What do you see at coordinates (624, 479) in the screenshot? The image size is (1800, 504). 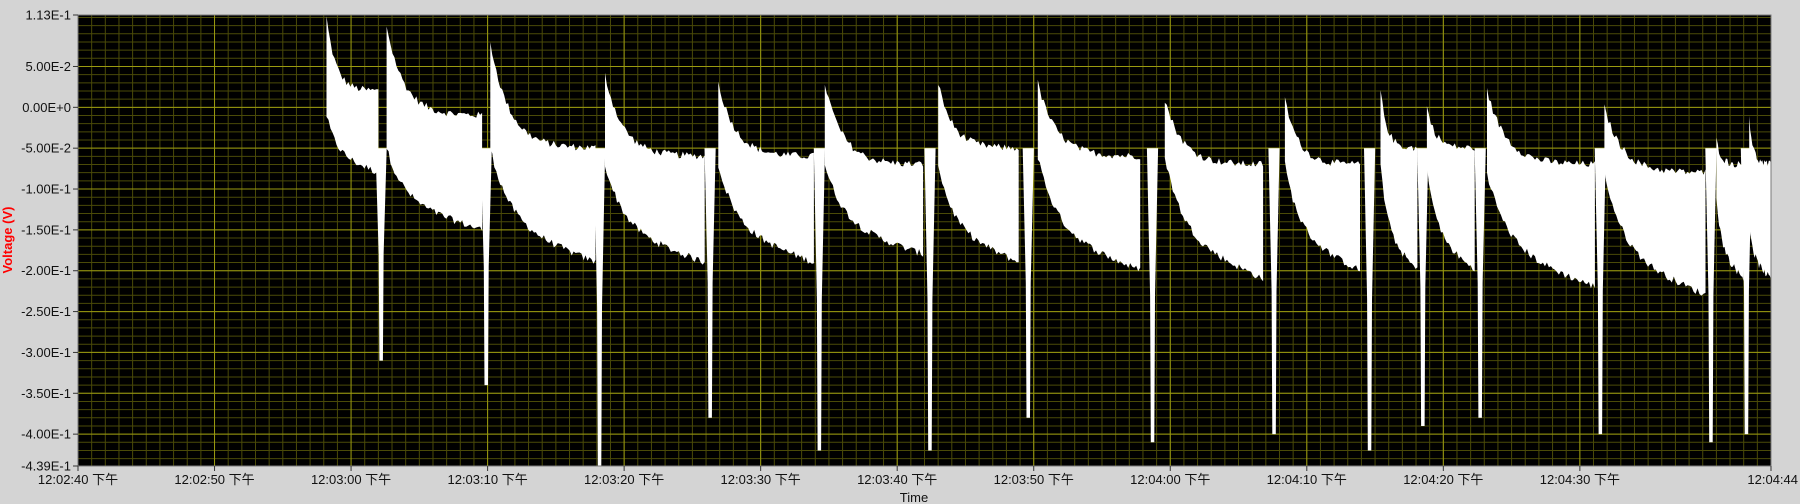 I see `x-tick-label: 12:03:20 下午` at bounding box center [624, 479].